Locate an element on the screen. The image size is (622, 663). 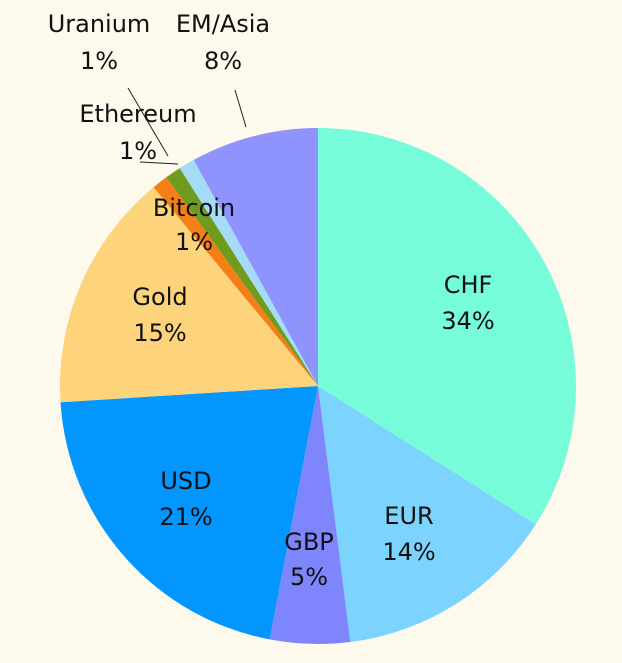
slice-value-em-asia: 8% is located at coordinates (223, 61).